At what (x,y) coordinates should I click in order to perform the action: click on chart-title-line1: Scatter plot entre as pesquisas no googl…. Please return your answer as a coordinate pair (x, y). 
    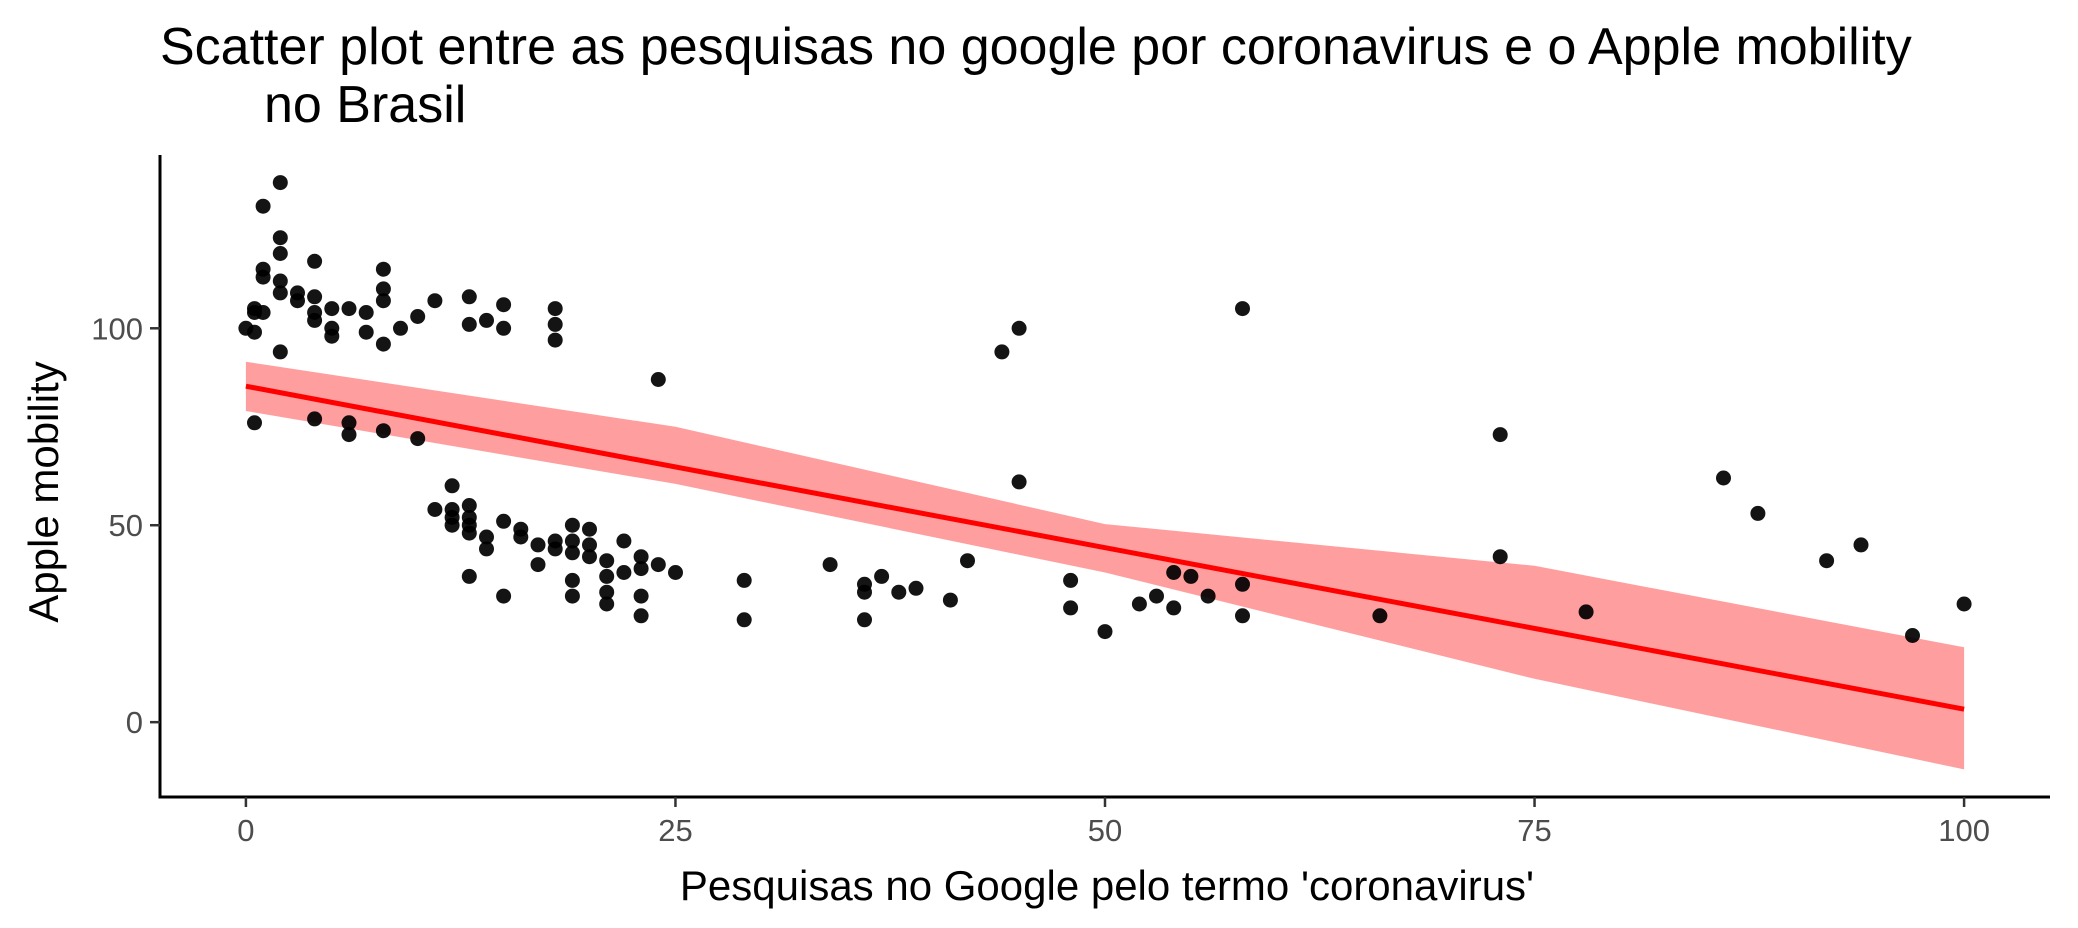
    Looking at the image, I should click on (1036, 47).